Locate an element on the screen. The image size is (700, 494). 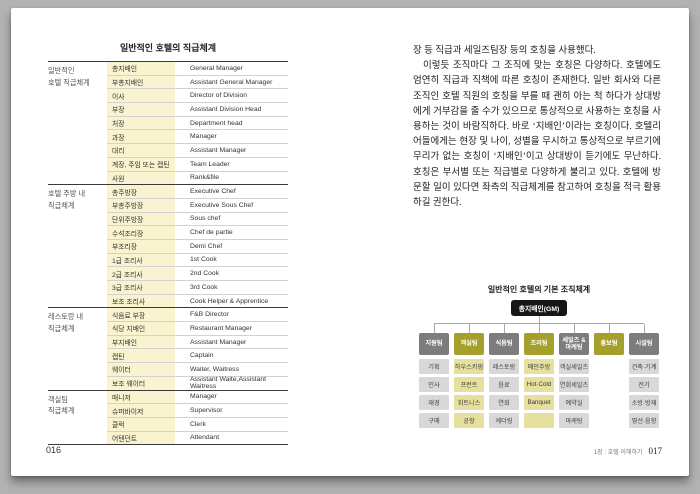
rank-korean-cell: 단위주방장 is located at coordinates (141, 219).